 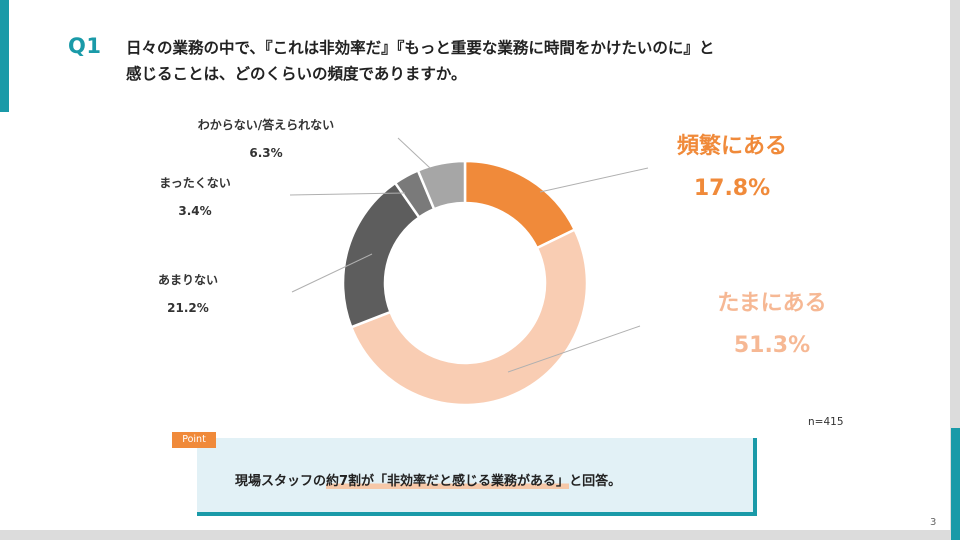 I want to click on sample-size: n=415, so click(x=826, y=422).